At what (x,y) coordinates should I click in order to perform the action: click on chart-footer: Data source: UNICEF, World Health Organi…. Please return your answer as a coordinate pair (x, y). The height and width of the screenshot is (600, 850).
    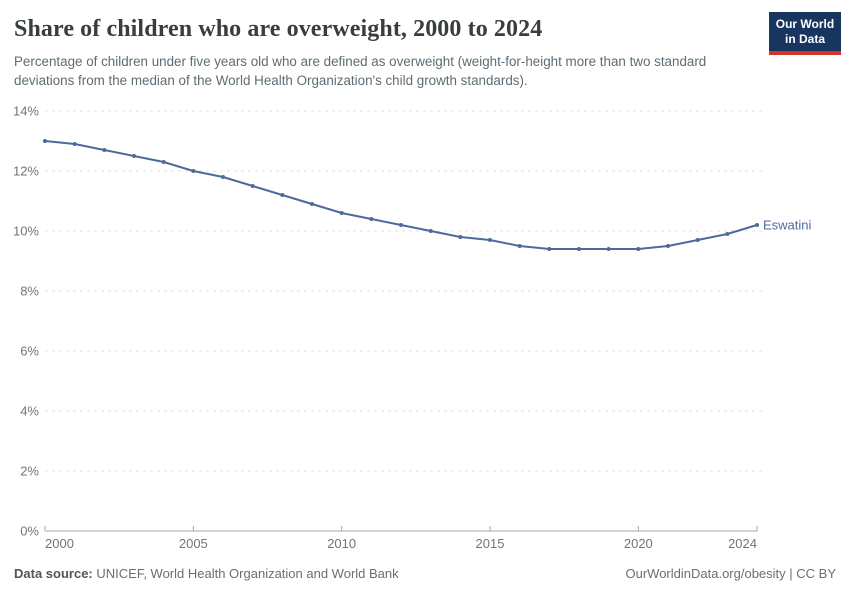
    Looking at the image, I should click on (425, 573).